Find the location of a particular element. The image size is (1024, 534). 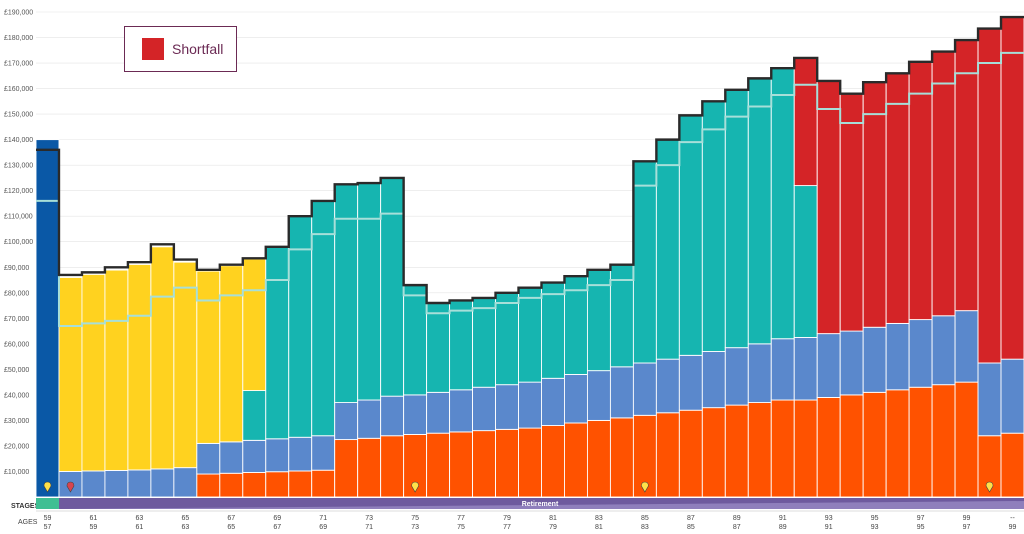

age-label-primary: 71 is located at coordinates (323, 518).